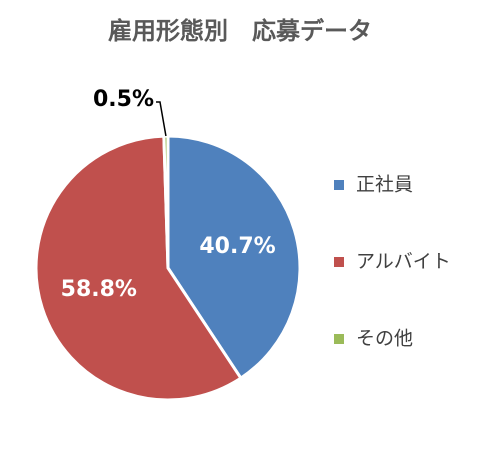 The image size is (481, 453). What do you see at coordinates (403, 262) in the screenshot?
I see `legend-label: アルバイト` at bounding box center [403, 262].